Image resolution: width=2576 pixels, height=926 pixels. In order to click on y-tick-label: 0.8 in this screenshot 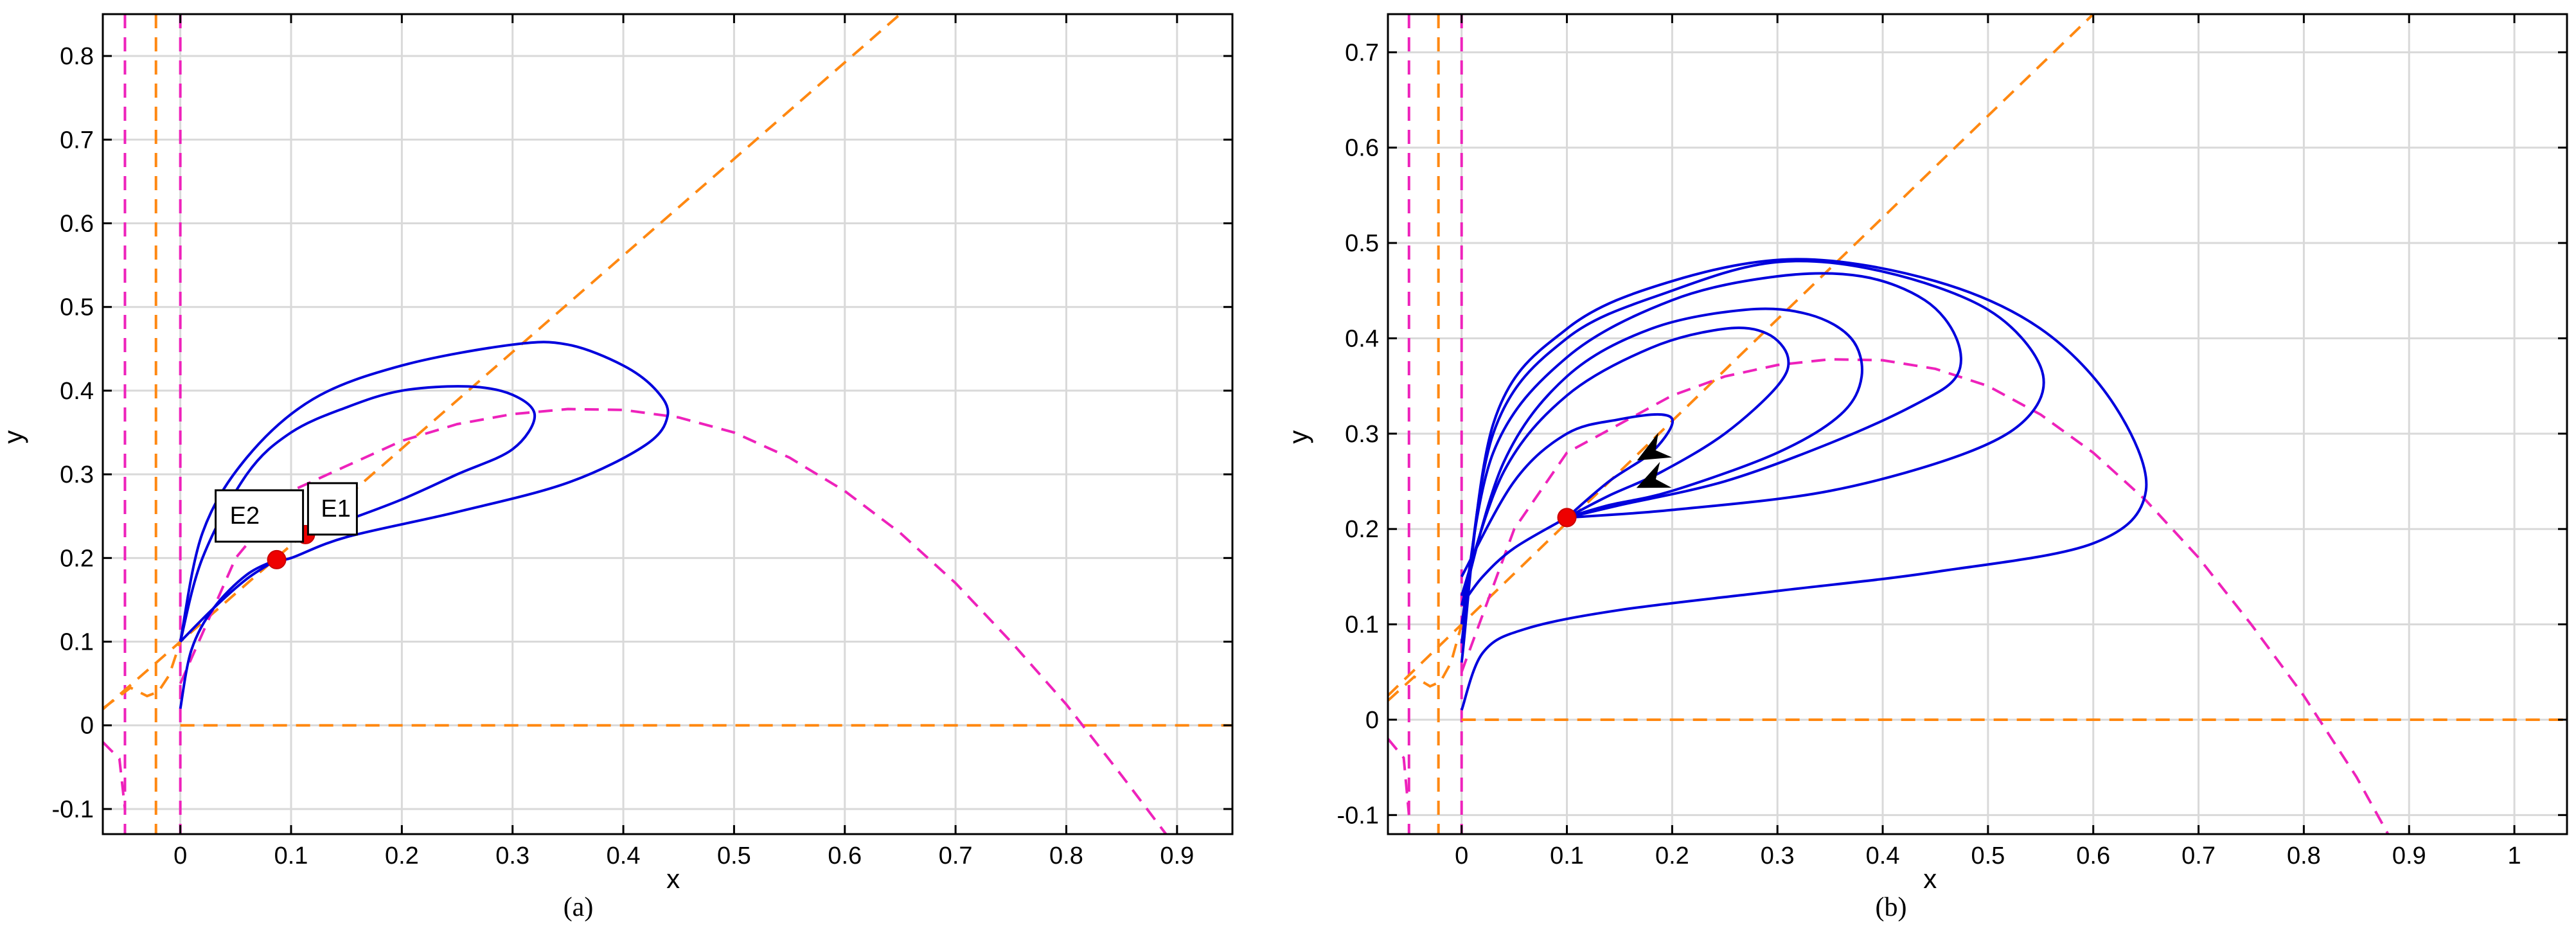, I will do `click(77, 56)`.